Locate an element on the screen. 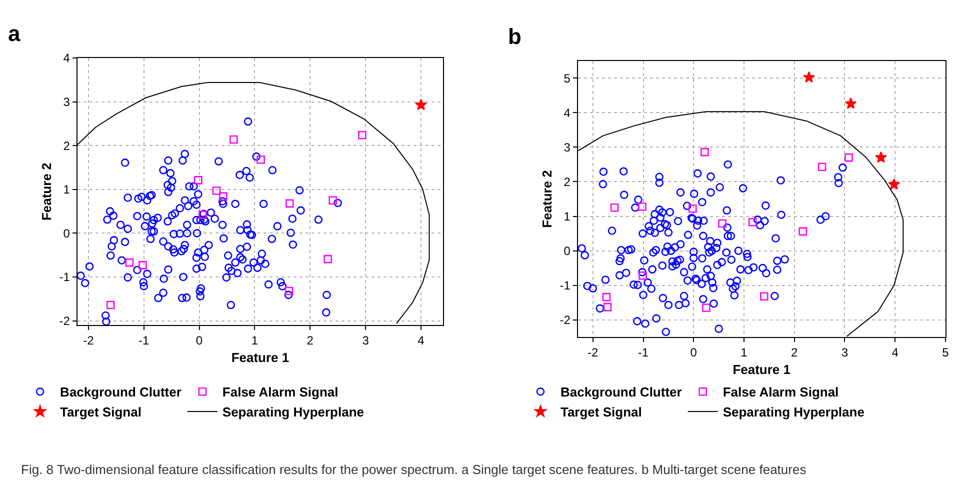  y-tick-label: 5 is located at coordinates (567, 78).